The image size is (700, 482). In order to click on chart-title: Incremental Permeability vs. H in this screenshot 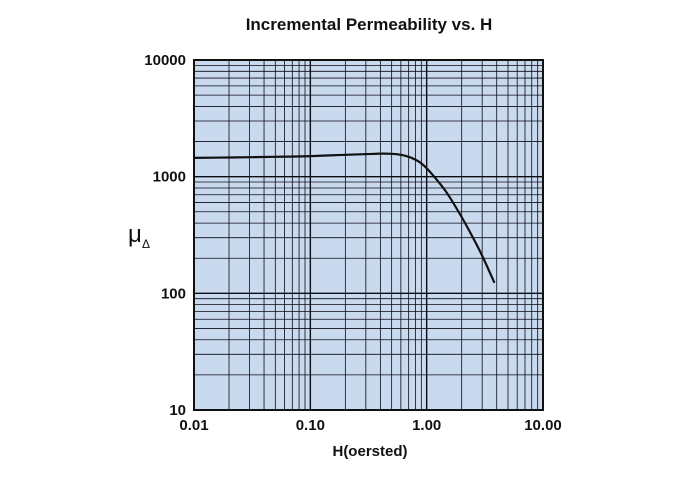, I will do `click(369, 24)`.